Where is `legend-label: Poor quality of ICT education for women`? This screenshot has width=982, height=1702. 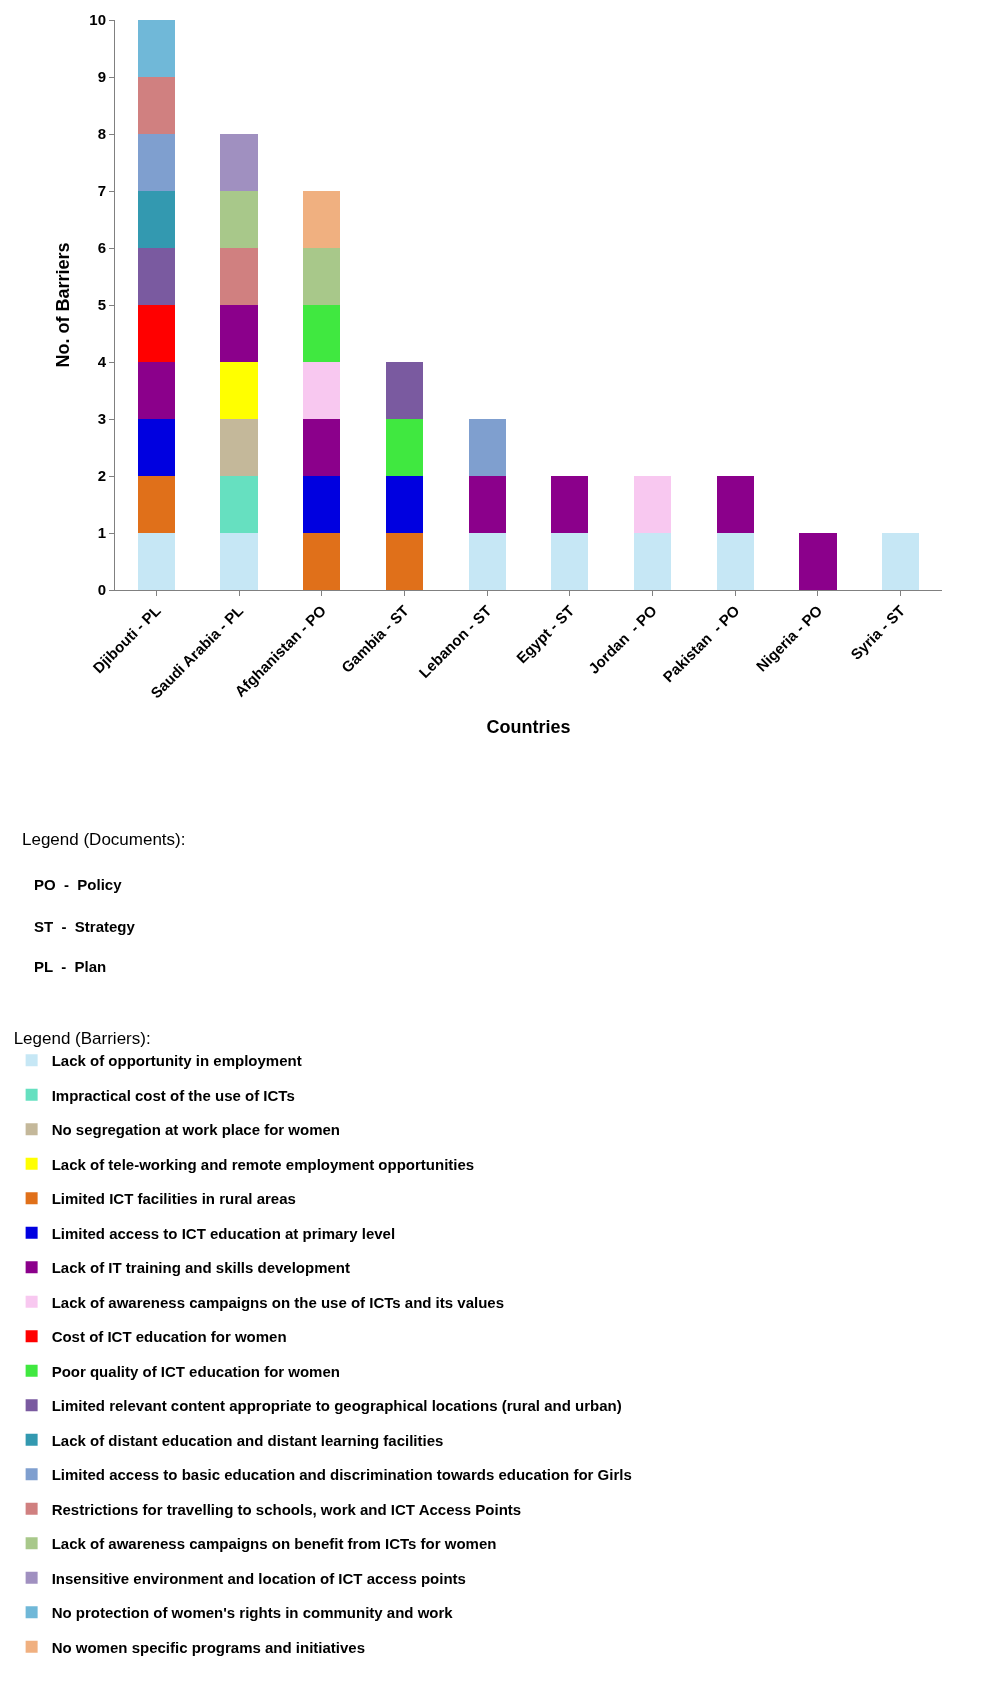 legend-label: Poor quality of ICT education for women is located at coordinates (195, 1371).